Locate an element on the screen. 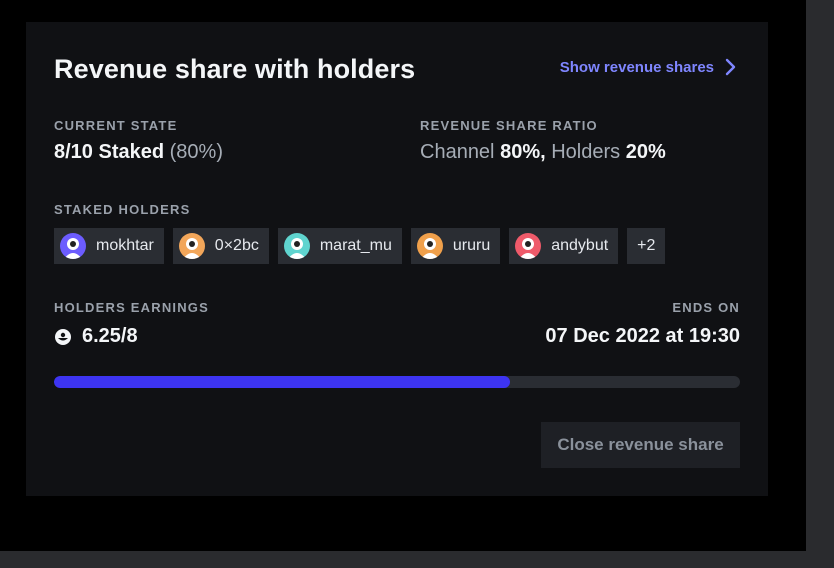  revenue-share-progress-bar is located at coordinates (397, 382).